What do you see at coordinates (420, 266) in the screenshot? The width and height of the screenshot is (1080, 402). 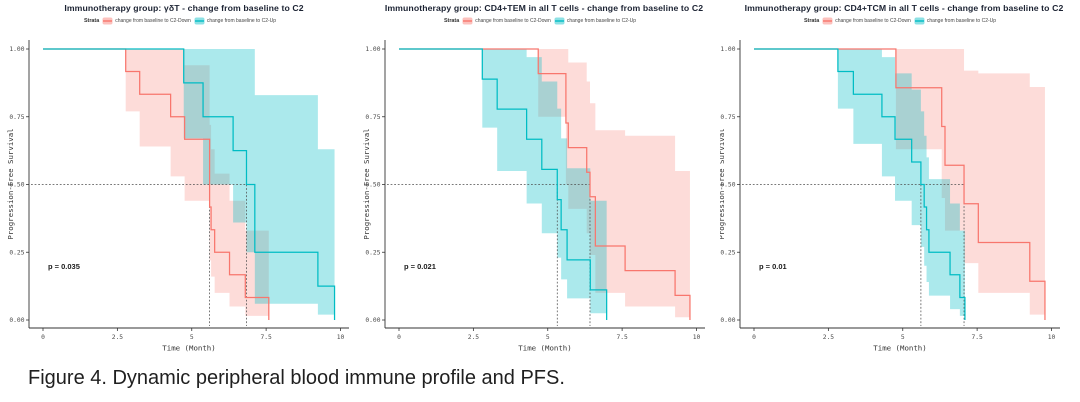 I see `p-value-label: p = 0.021` at bounding box center [420, 266].